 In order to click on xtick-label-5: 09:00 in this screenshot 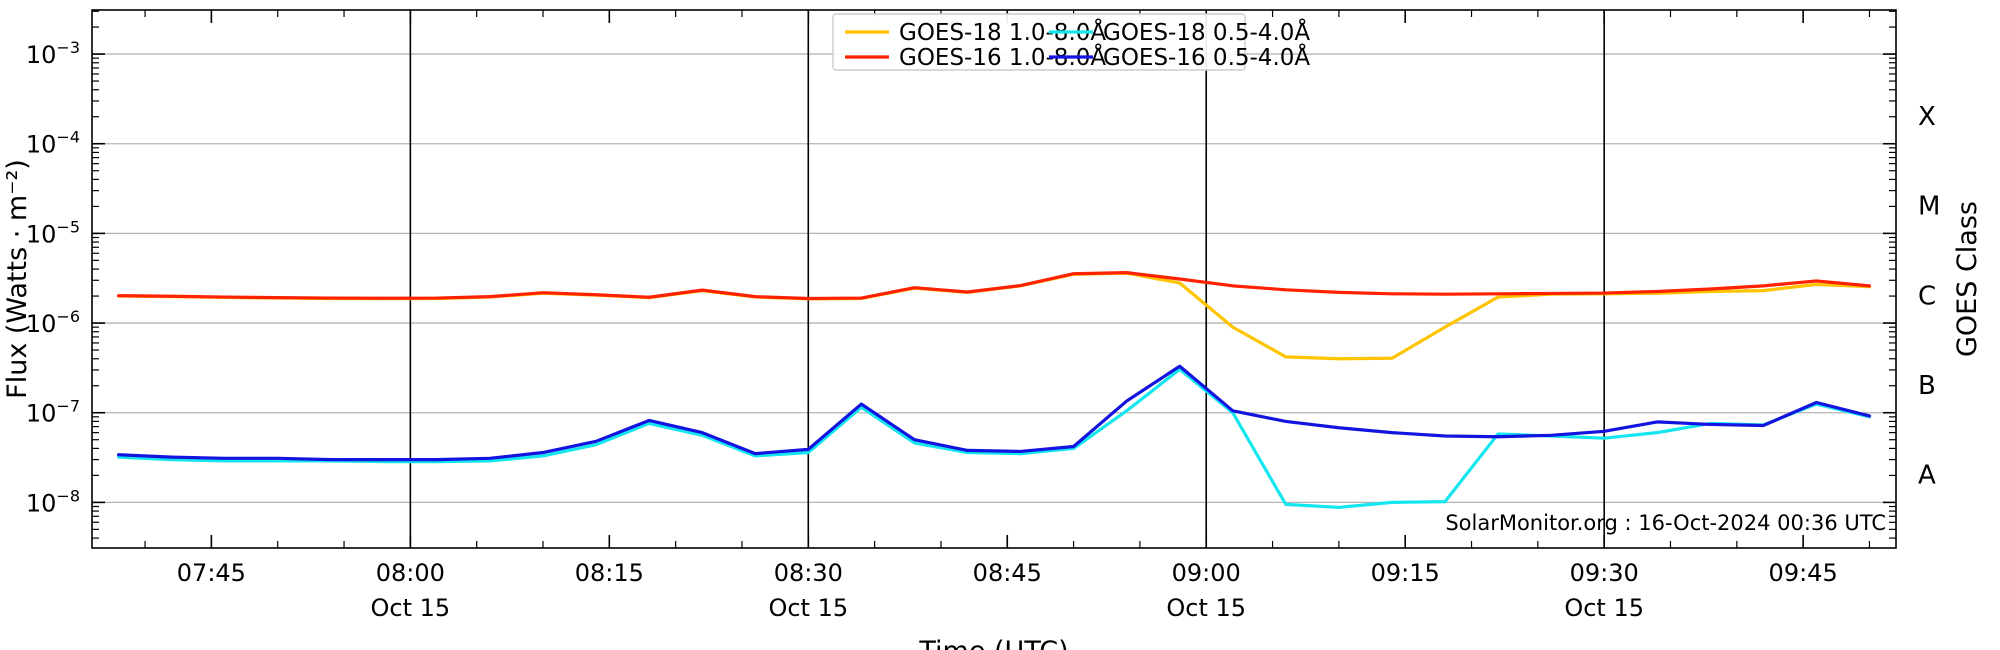, I will do `click(1206, 573)`.